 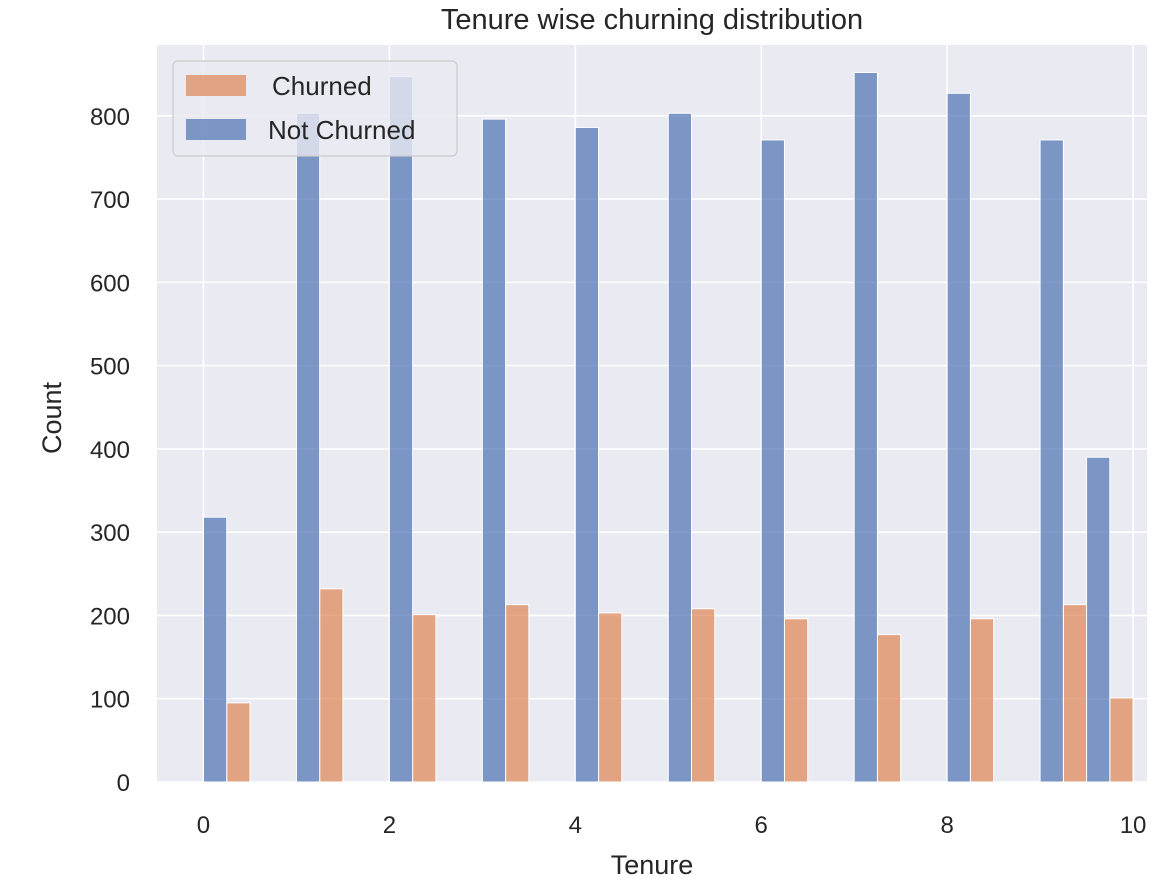 What do you see at coordinates (110, 700) in the screenshot?
I see `y-tick-label: 100` at bounding box center [110, 700].